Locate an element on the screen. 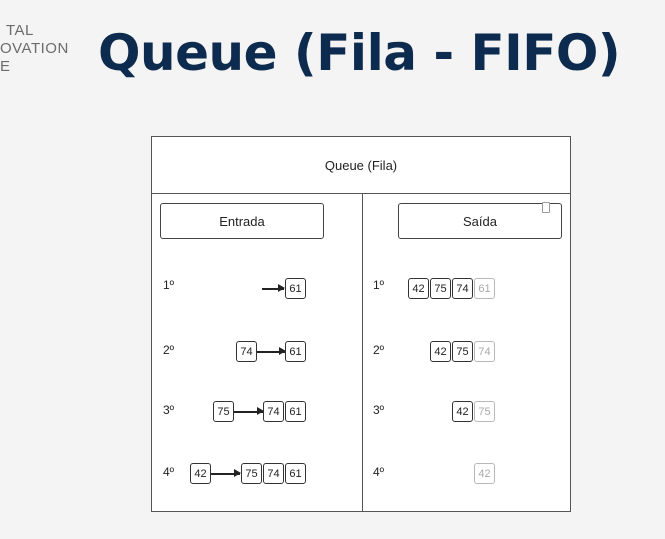 The image size is (665, 539). saida-step-label: 2º is located at coordinates (379, 350).